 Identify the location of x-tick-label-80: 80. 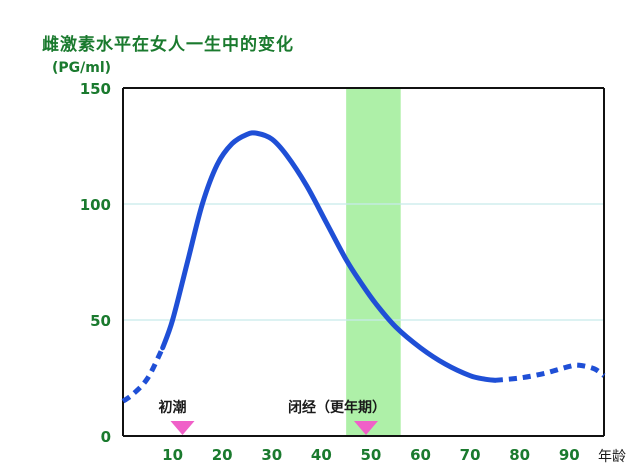
(519, 455).